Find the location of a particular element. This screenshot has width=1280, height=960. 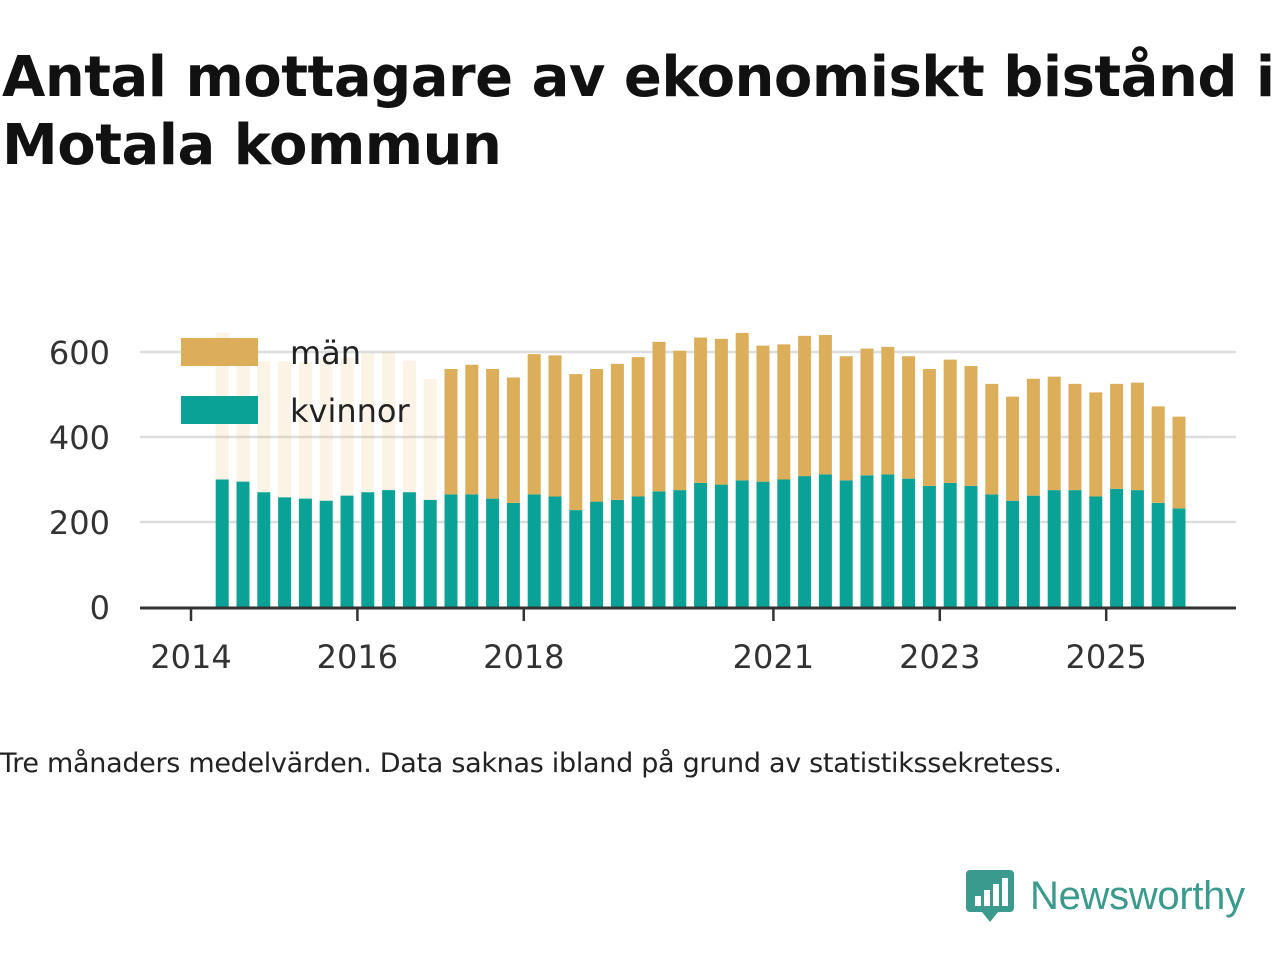

y-tick-labels: 0 200 400 600 is located at coordinates (79, 480).